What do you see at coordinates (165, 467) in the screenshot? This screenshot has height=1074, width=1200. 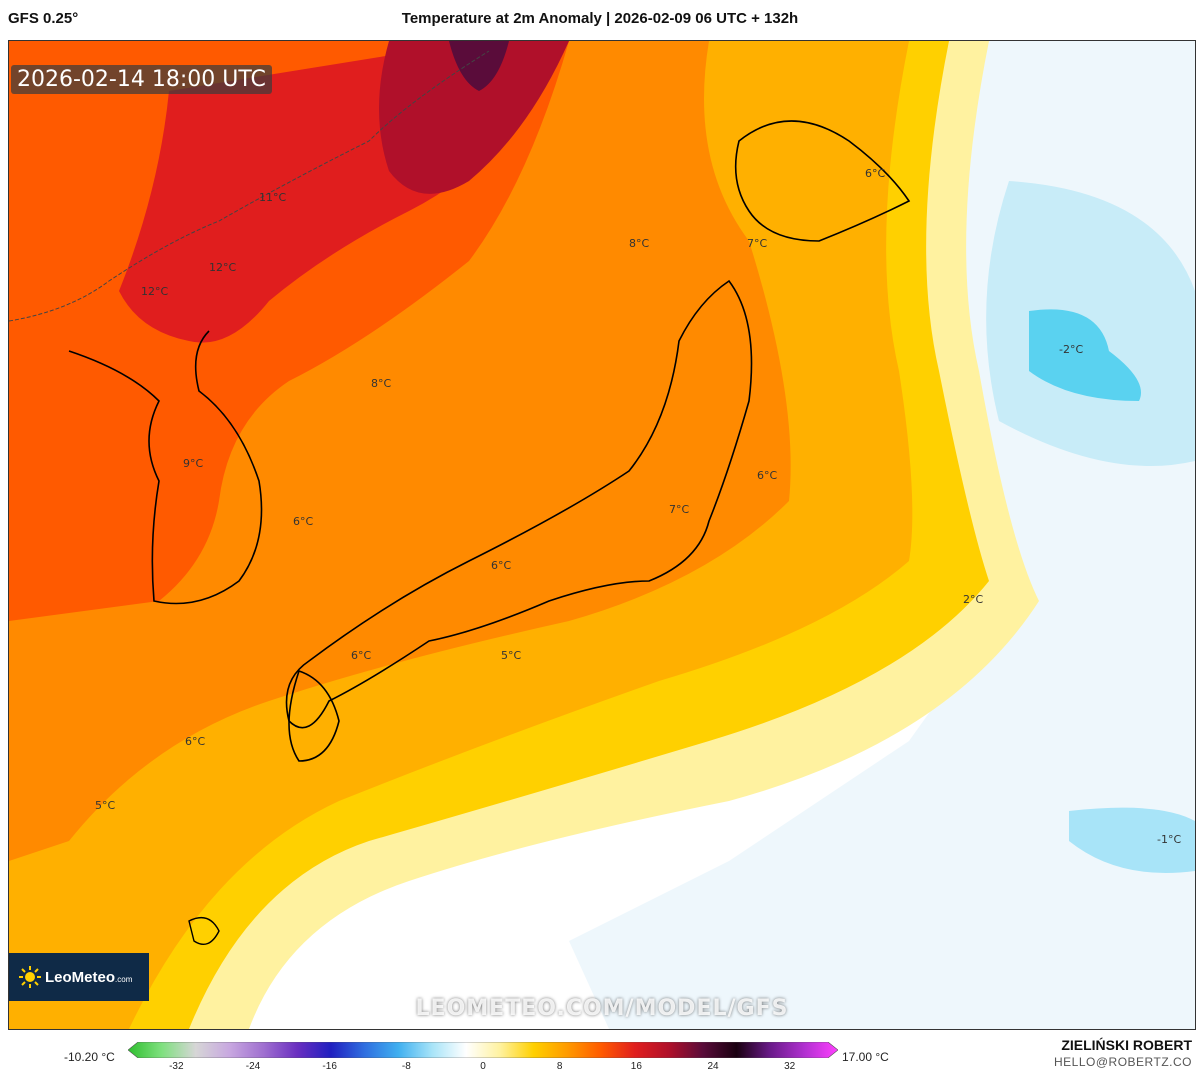 I see `korea-coastline` at bounding box center [165, 467].